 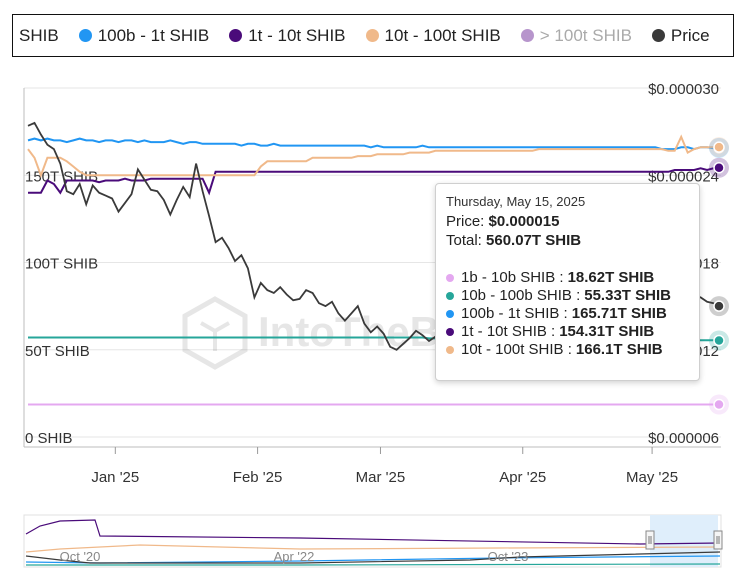 I want to click on tooltip-row-value: 154.31T SHIB, so click(x=607, y=331).